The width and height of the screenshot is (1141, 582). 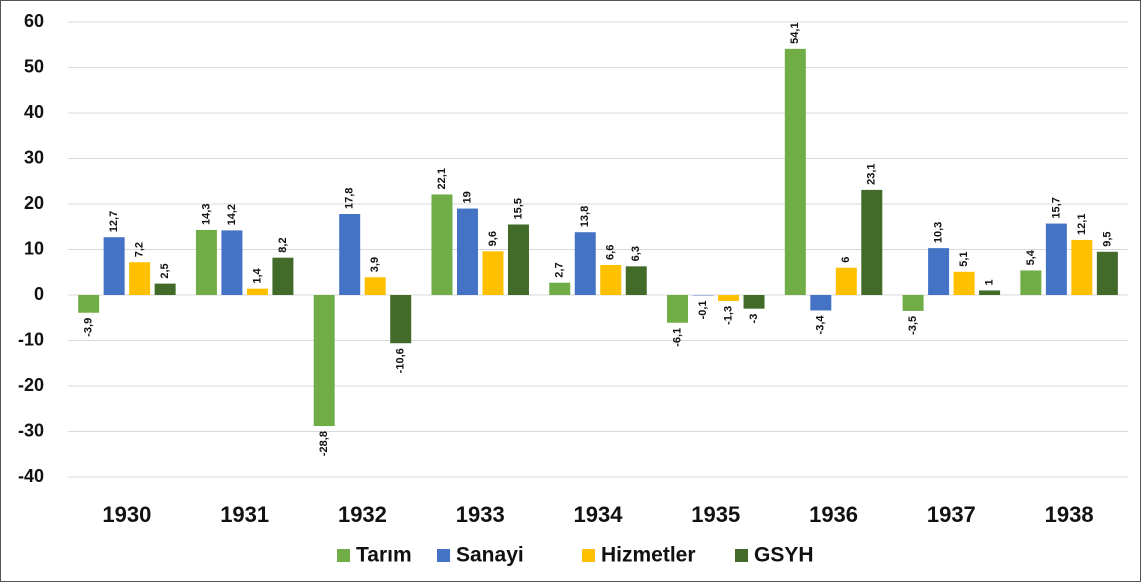 I want to click on data-label: -3, so click(x=754, y=319).